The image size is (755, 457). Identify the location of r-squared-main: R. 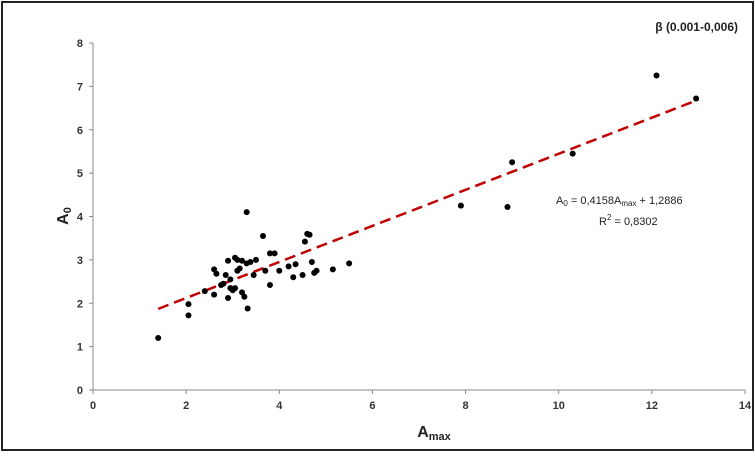
(603, 222).